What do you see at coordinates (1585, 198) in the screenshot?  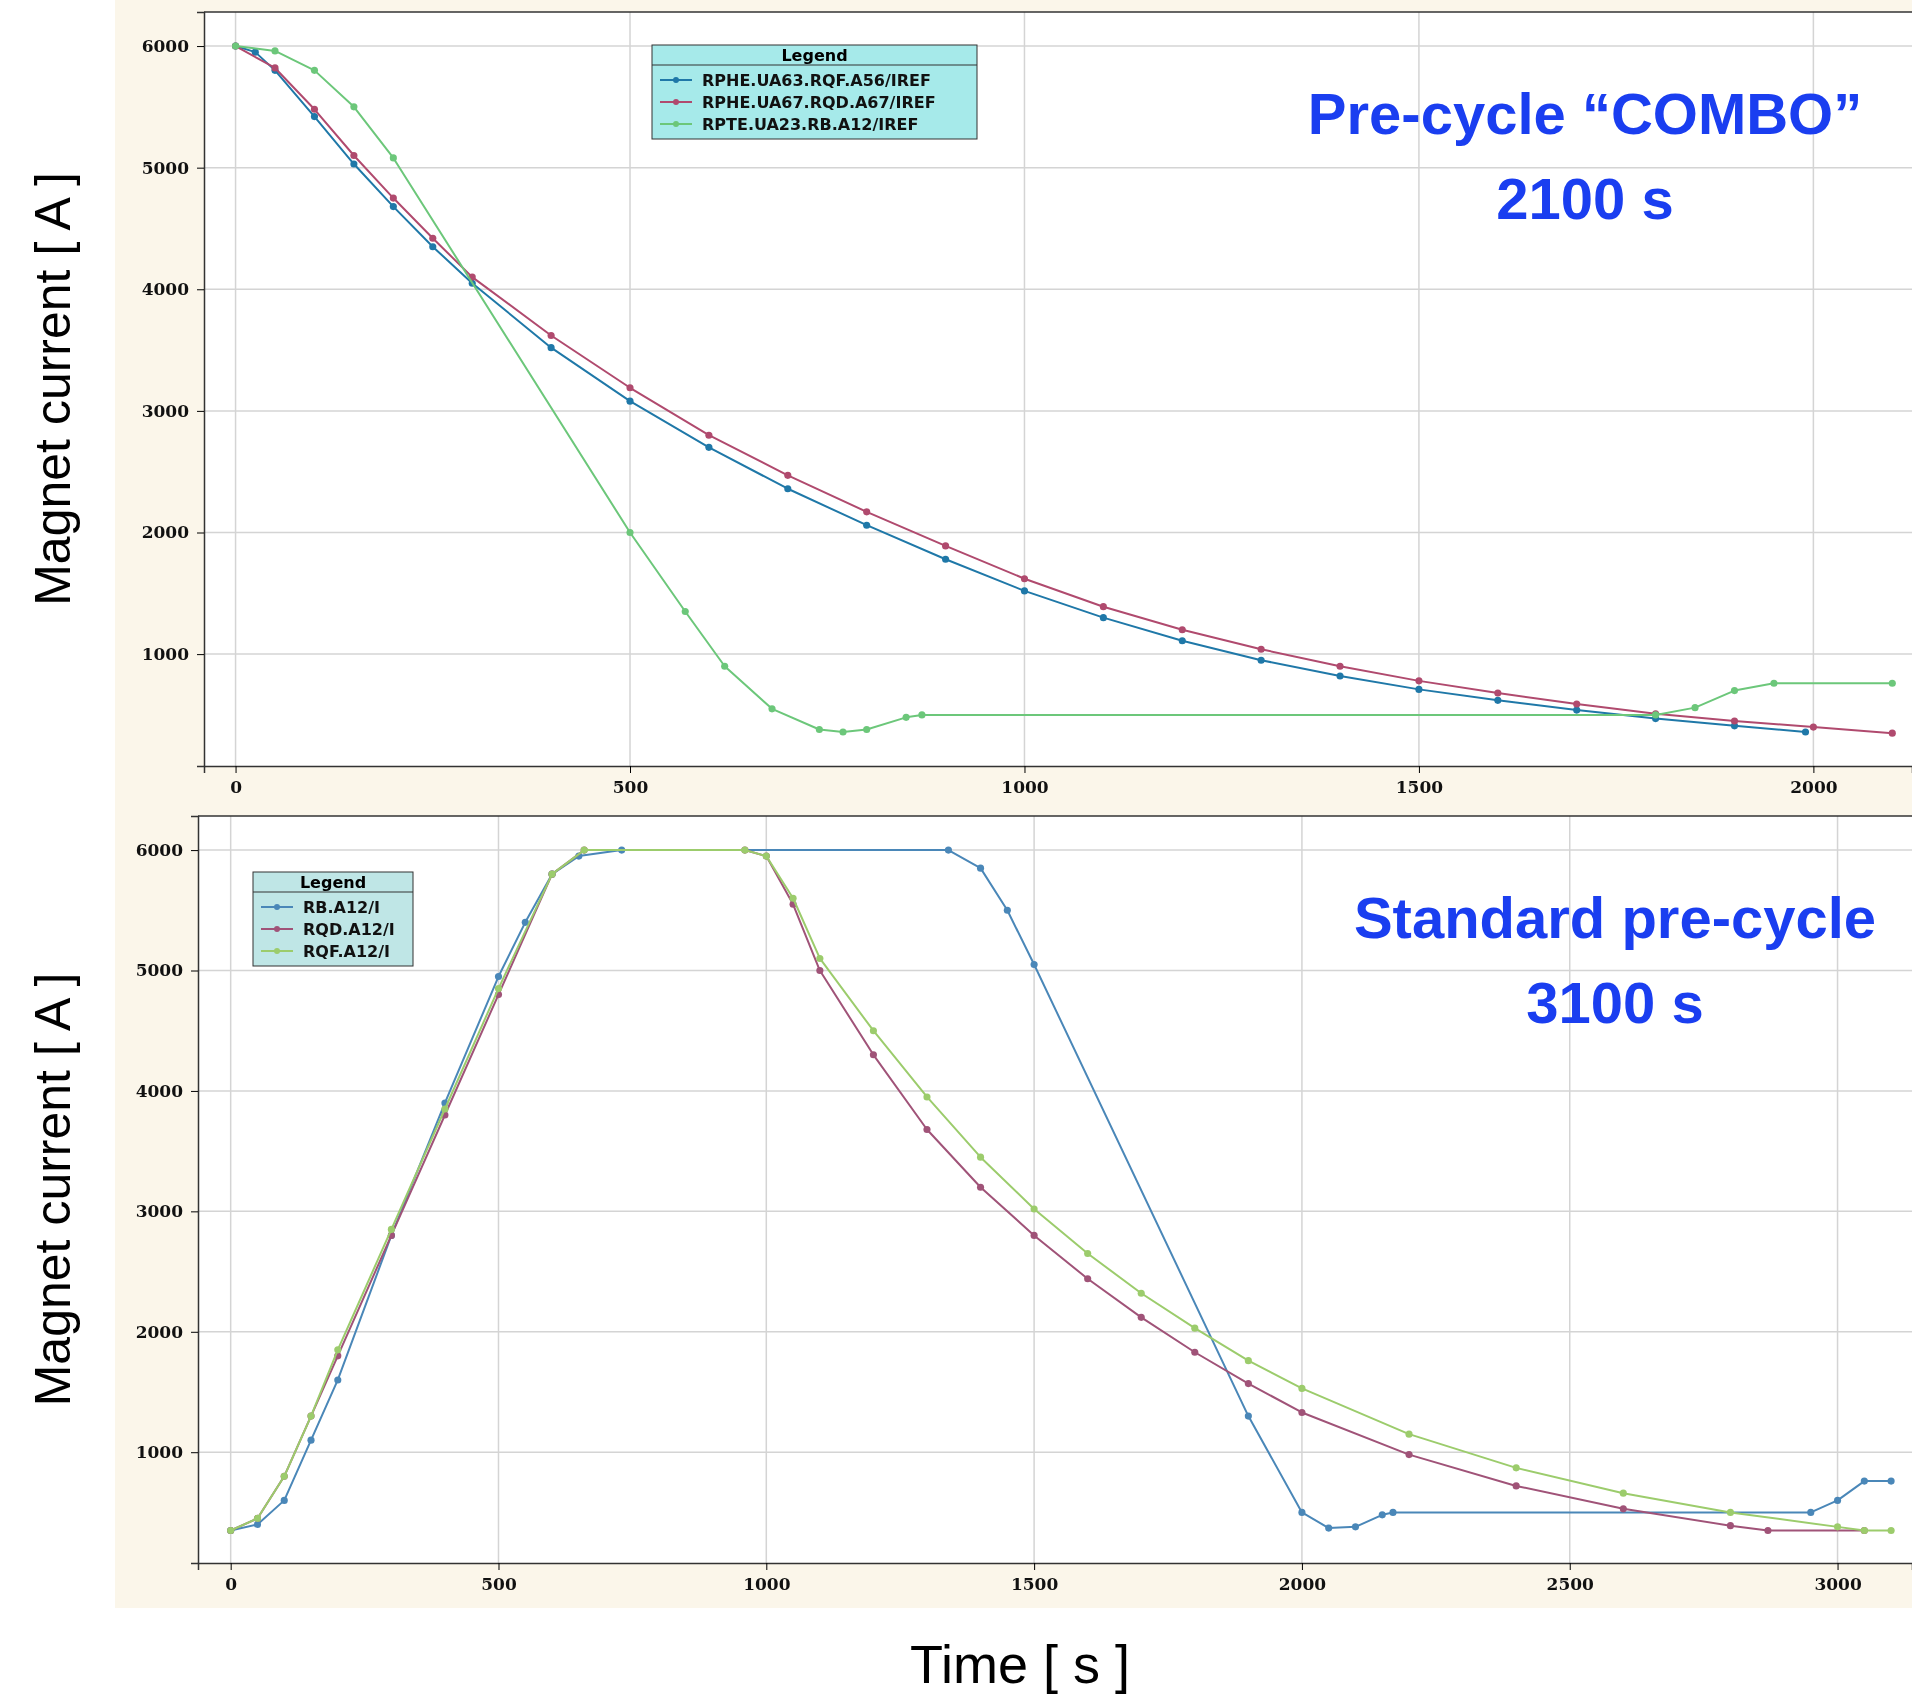 I see `annotation: 2100 s` at bounding box center [1585, 198].